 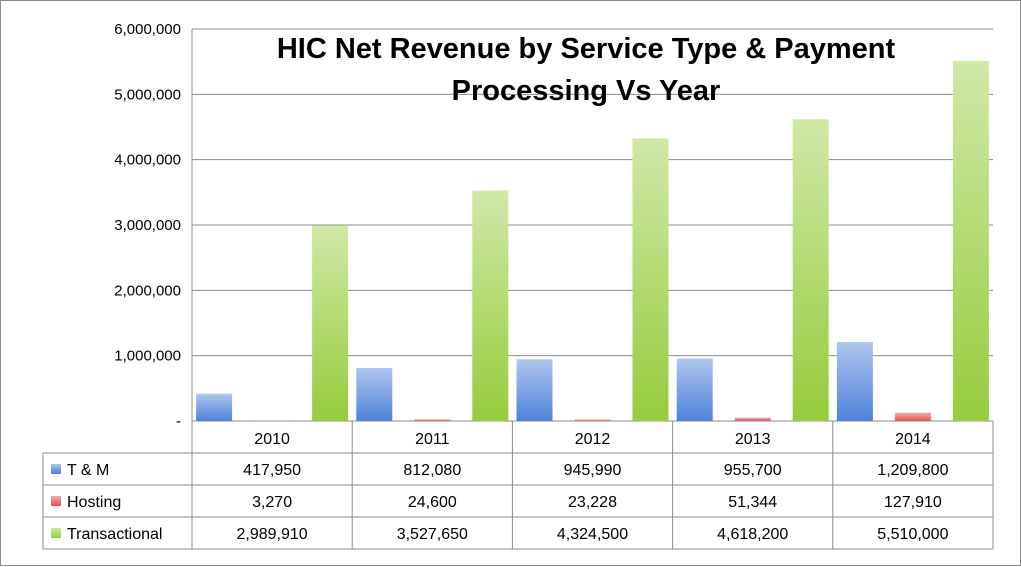 I want to click on table-cell-value: 945,990, so click(x=593, y=470).